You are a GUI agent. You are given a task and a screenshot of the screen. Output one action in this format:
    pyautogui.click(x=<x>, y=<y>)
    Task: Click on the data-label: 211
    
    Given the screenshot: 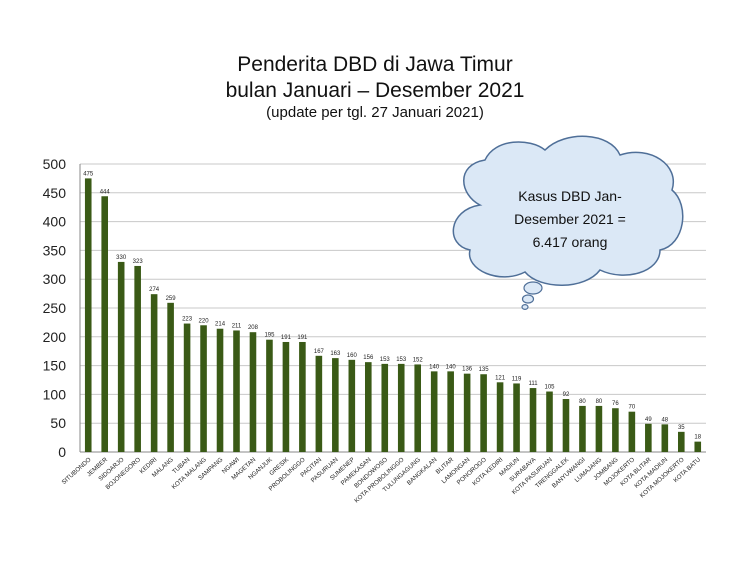 What is the action you would take?
    pyautogui.click(x=237, y=326)
    